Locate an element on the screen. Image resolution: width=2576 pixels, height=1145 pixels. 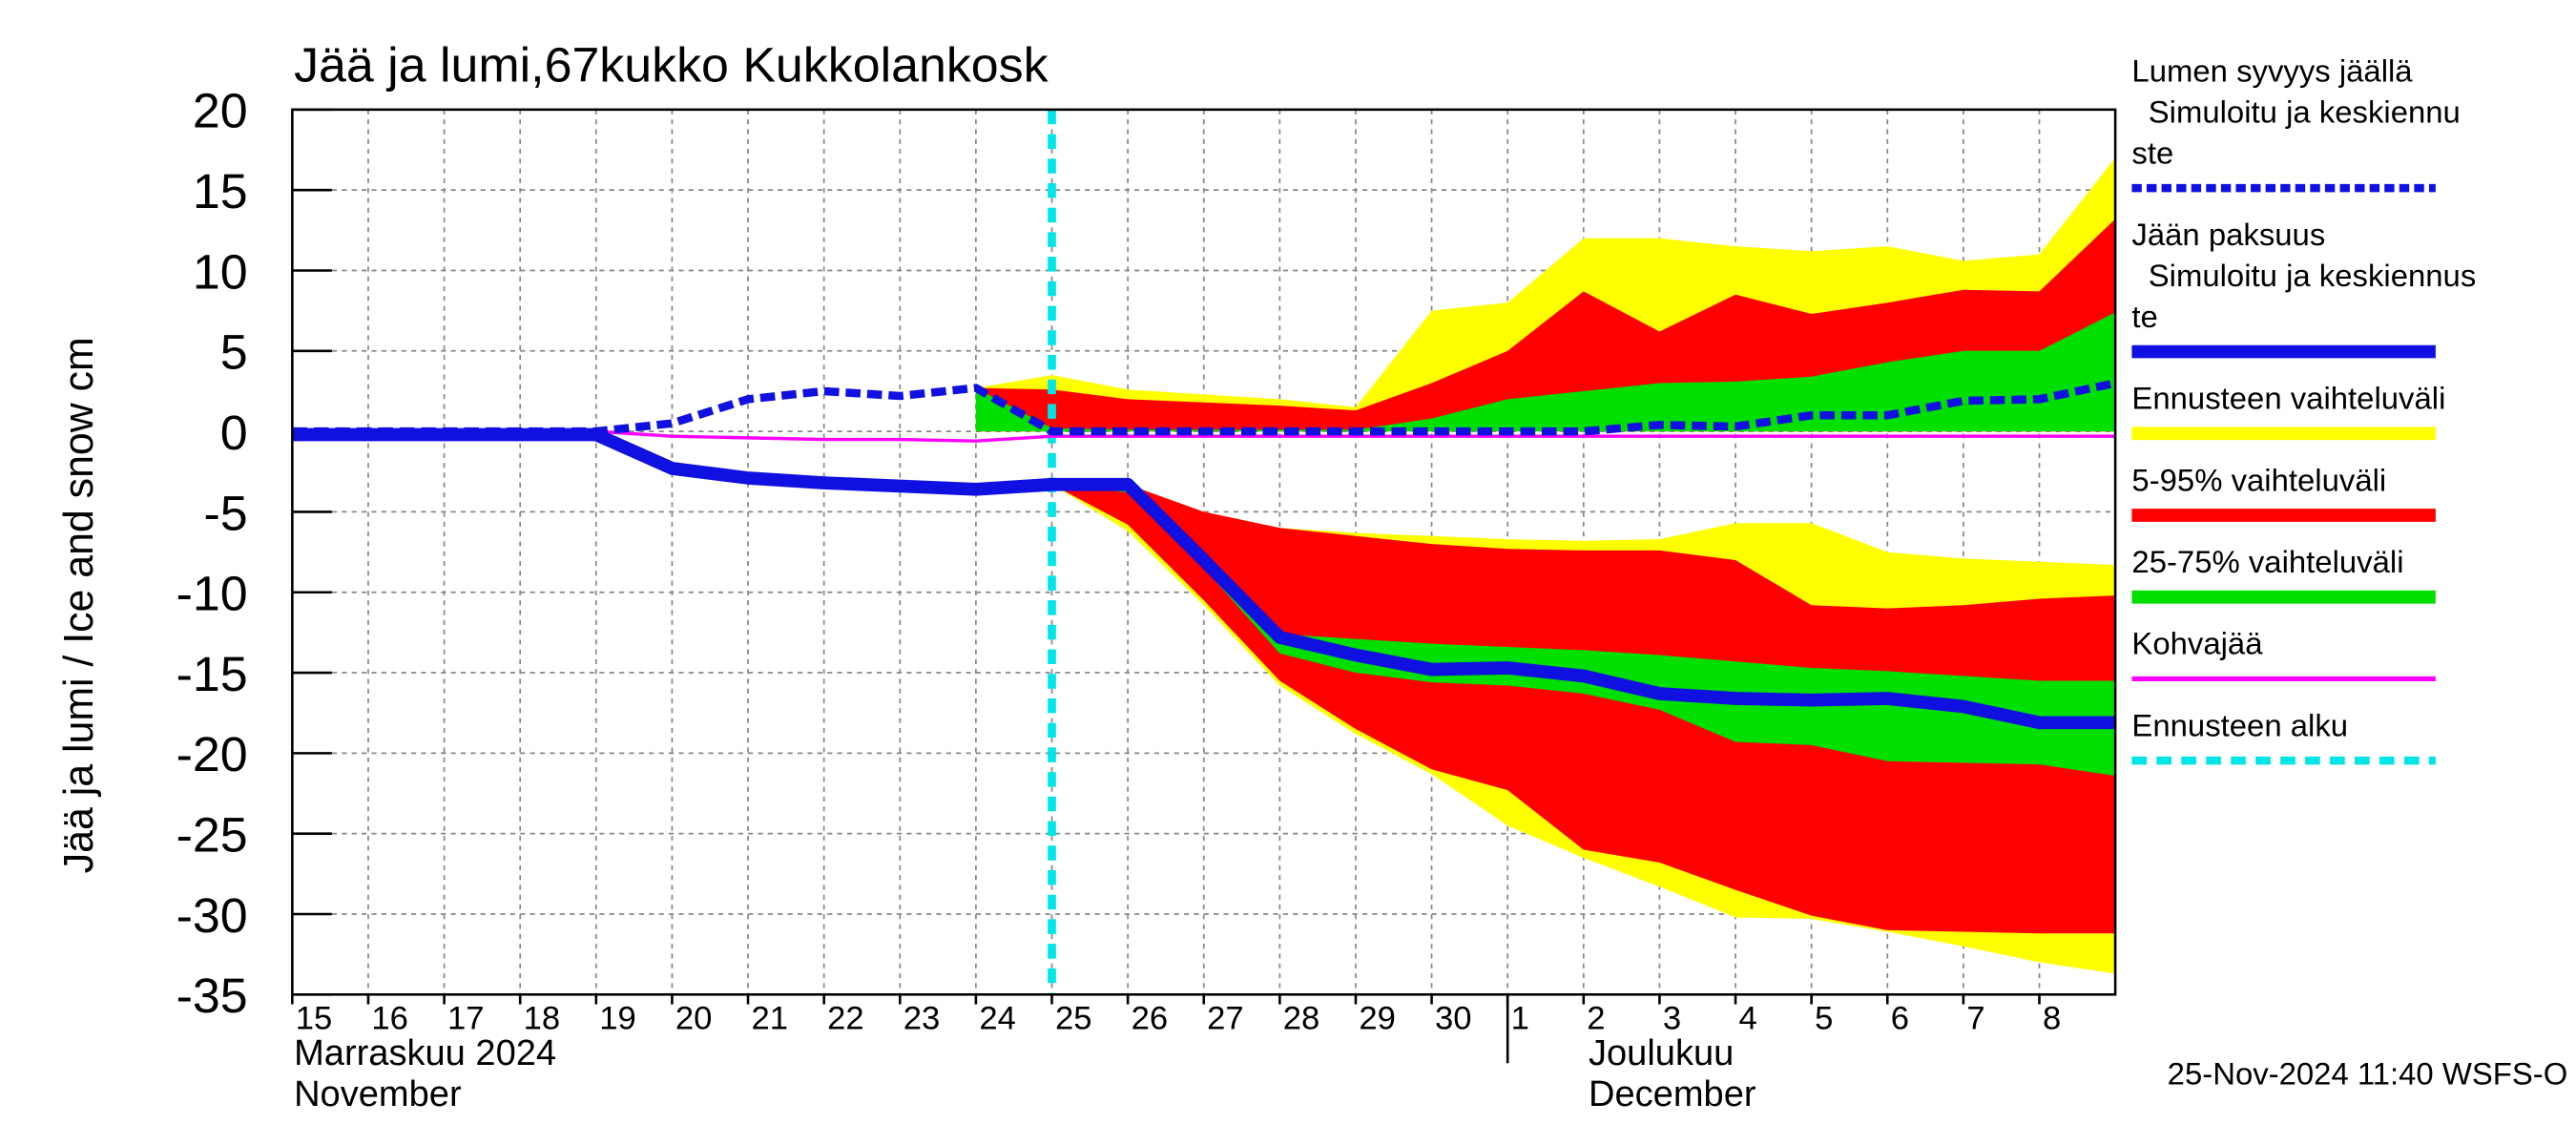
month-label: Marraskuu 2024 is located at coordinates (425, 1053).